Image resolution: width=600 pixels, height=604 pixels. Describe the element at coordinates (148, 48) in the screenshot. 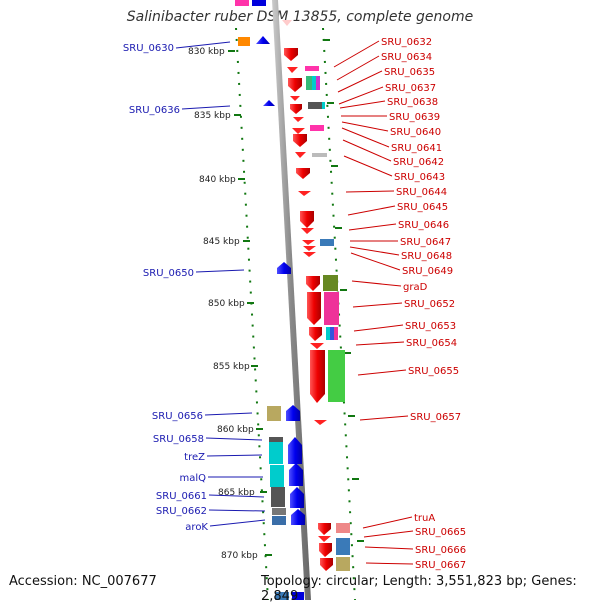

I see `label-sru0630: SRU_0630` at that location.